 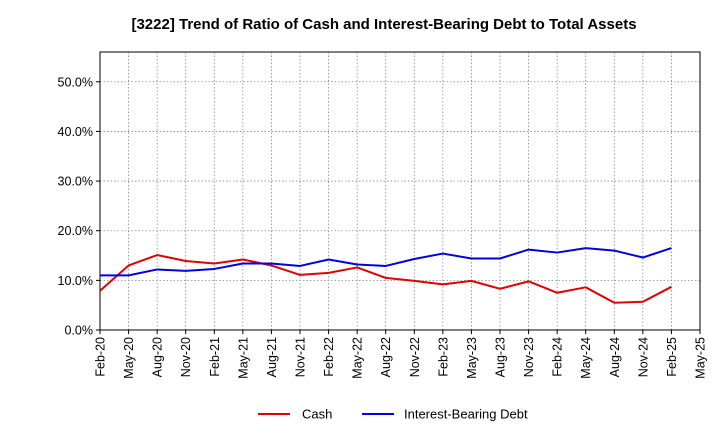 What do you see at coordinates (158, 357) in the screenshot?
I see `x-tick-label: Aug-20` at bounding box center [158, 357].